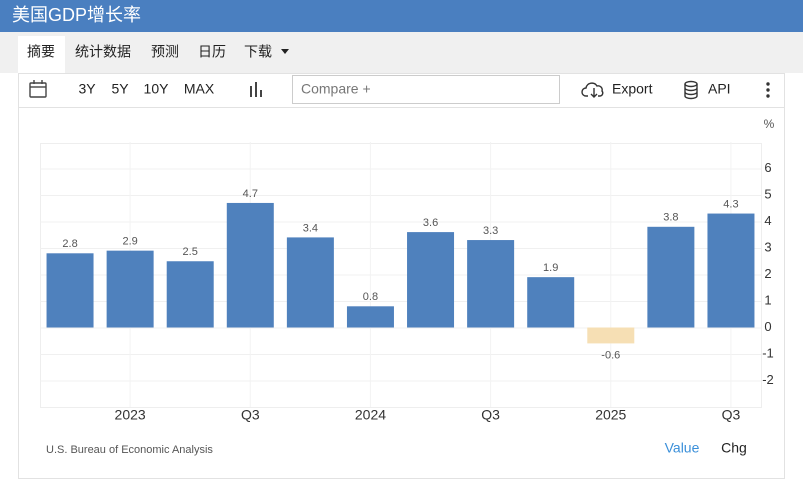 The height and width of the screenshot is (498, 803). I want to click on tab: 预测, so click(165, 52).